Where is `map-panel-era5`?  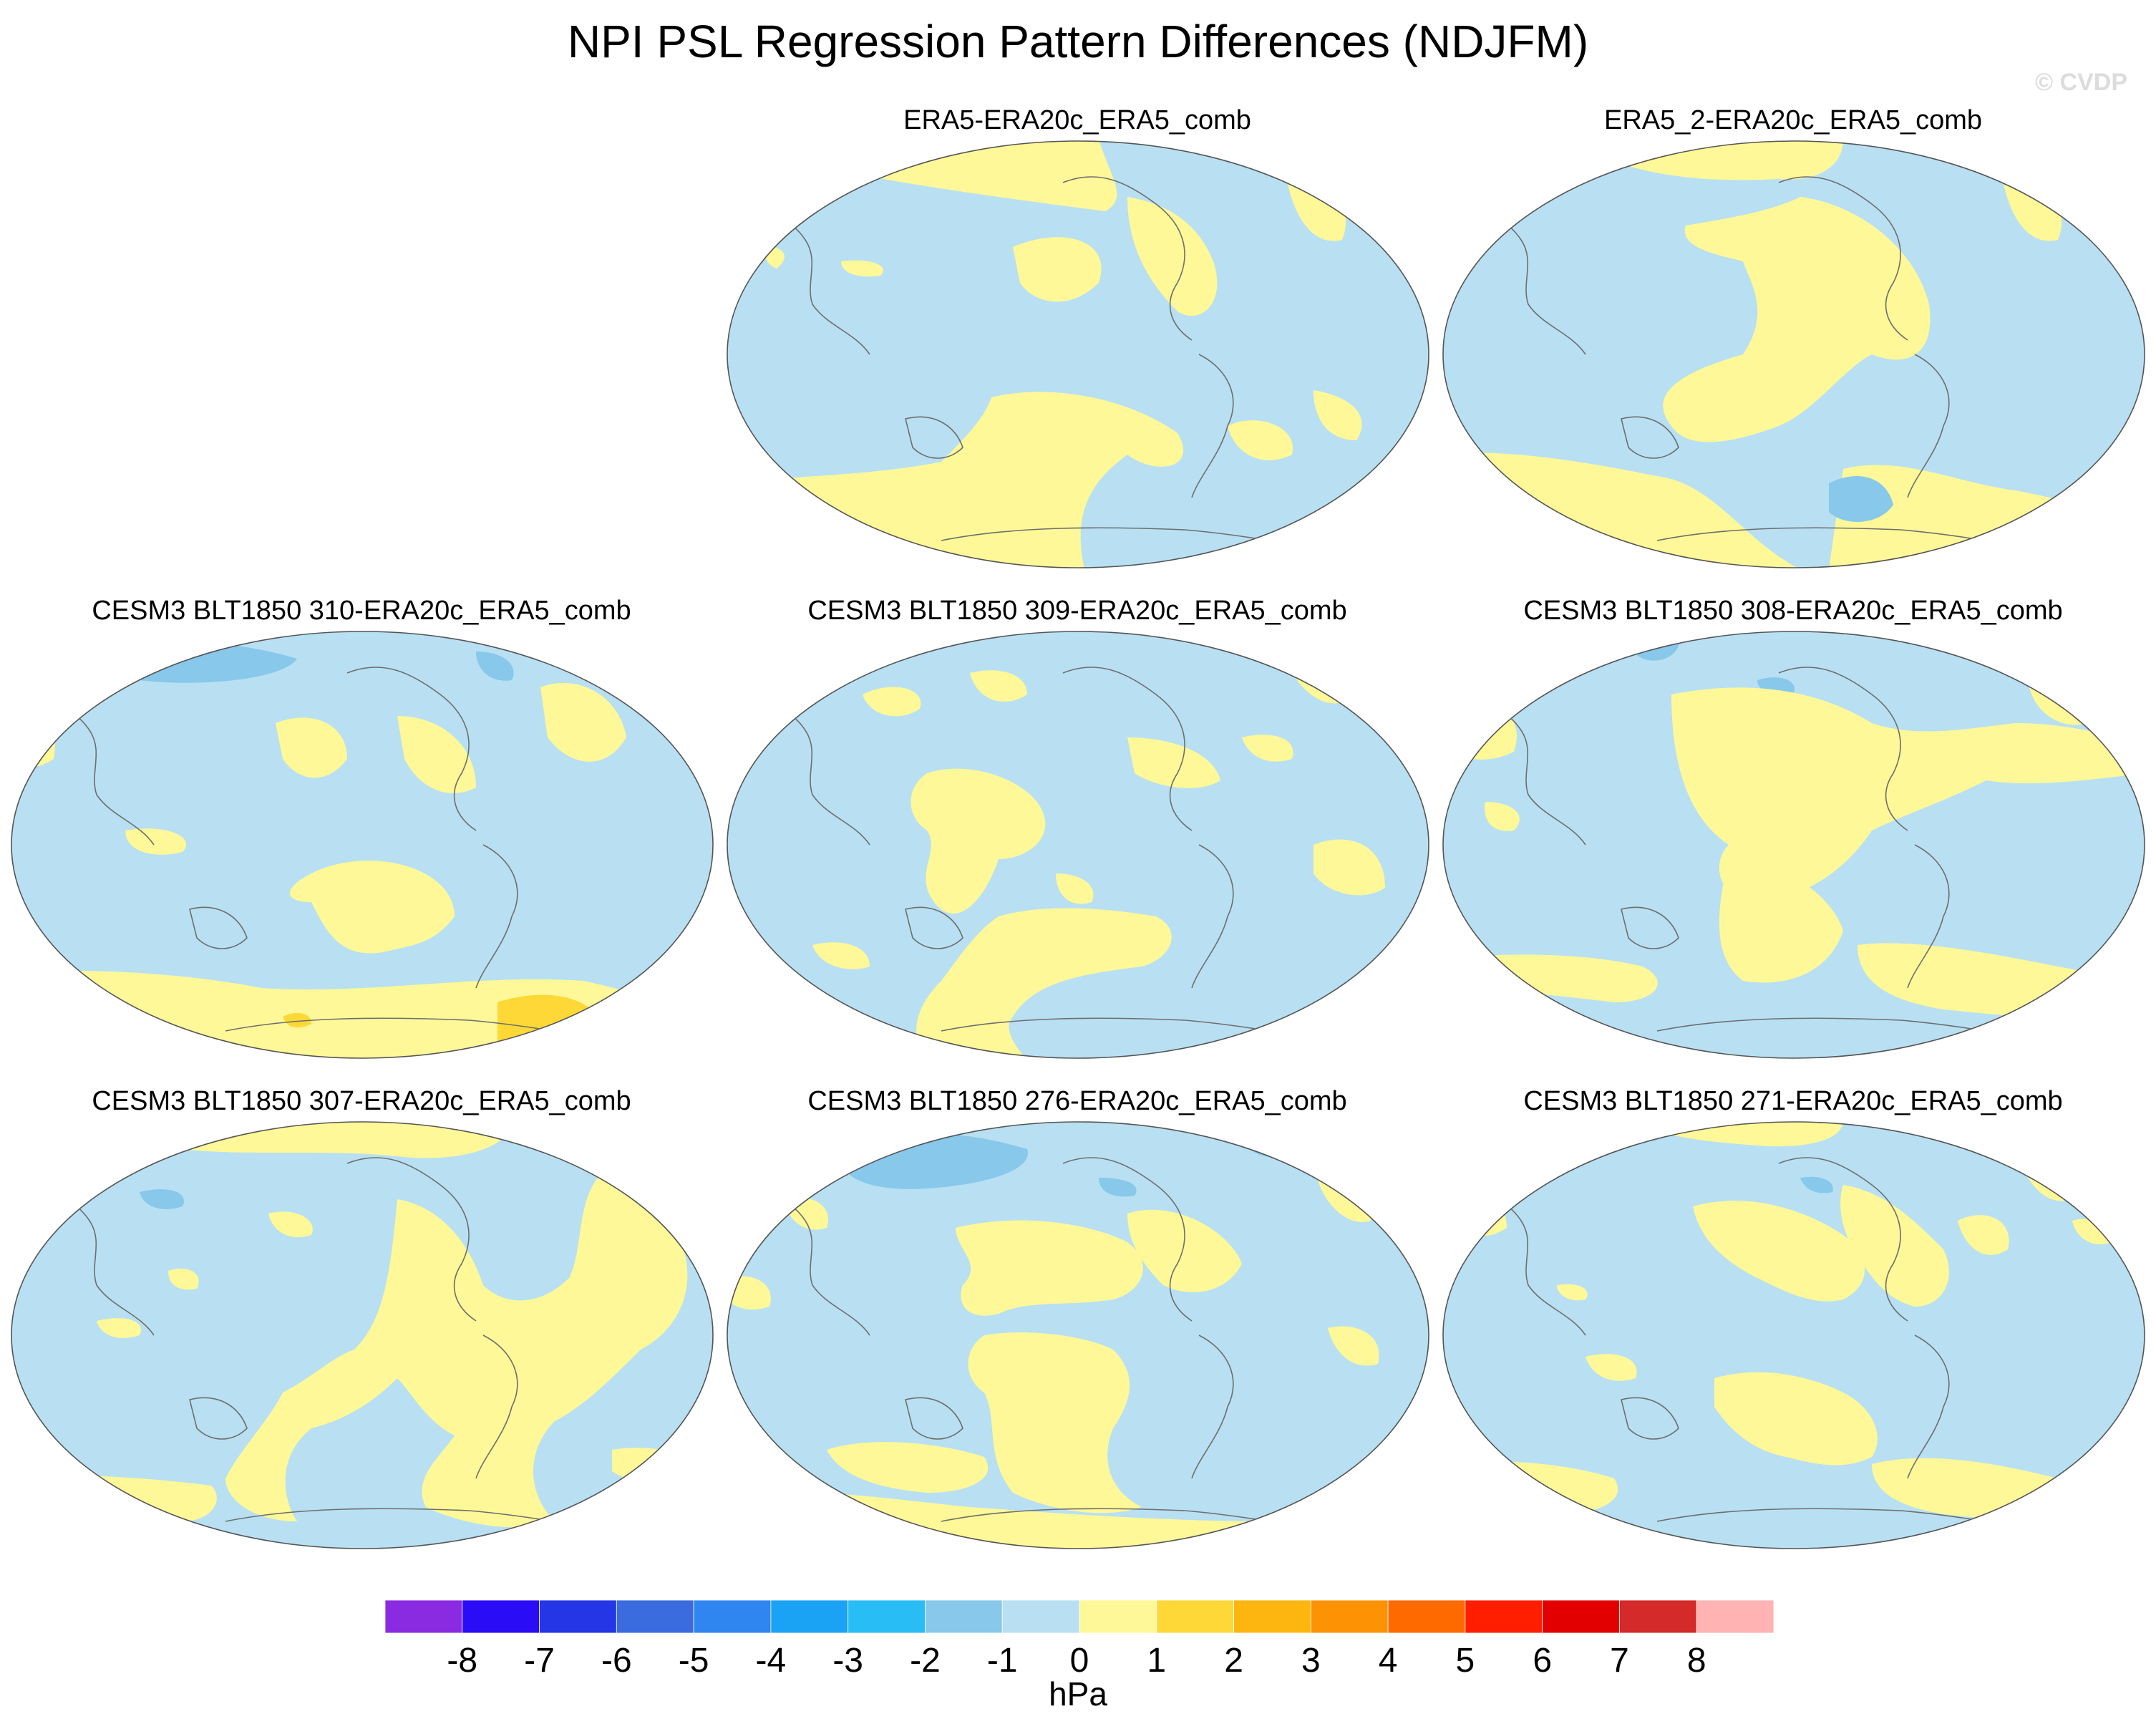
map-panel-era5 is located at coordinates (1078, 354).